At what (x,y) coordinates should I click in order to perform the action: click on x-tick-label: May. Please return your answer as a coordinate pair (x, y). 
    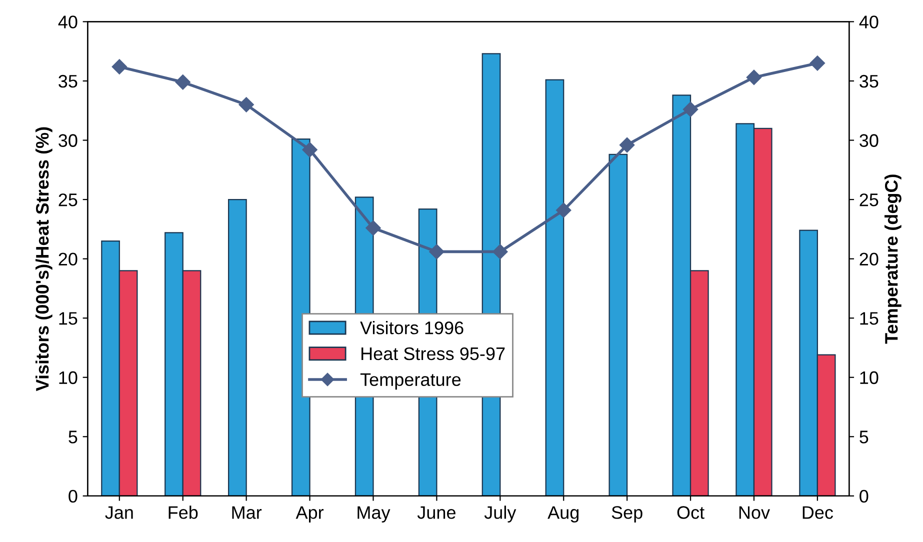
    Looking at the image, I should click on (374, 514).